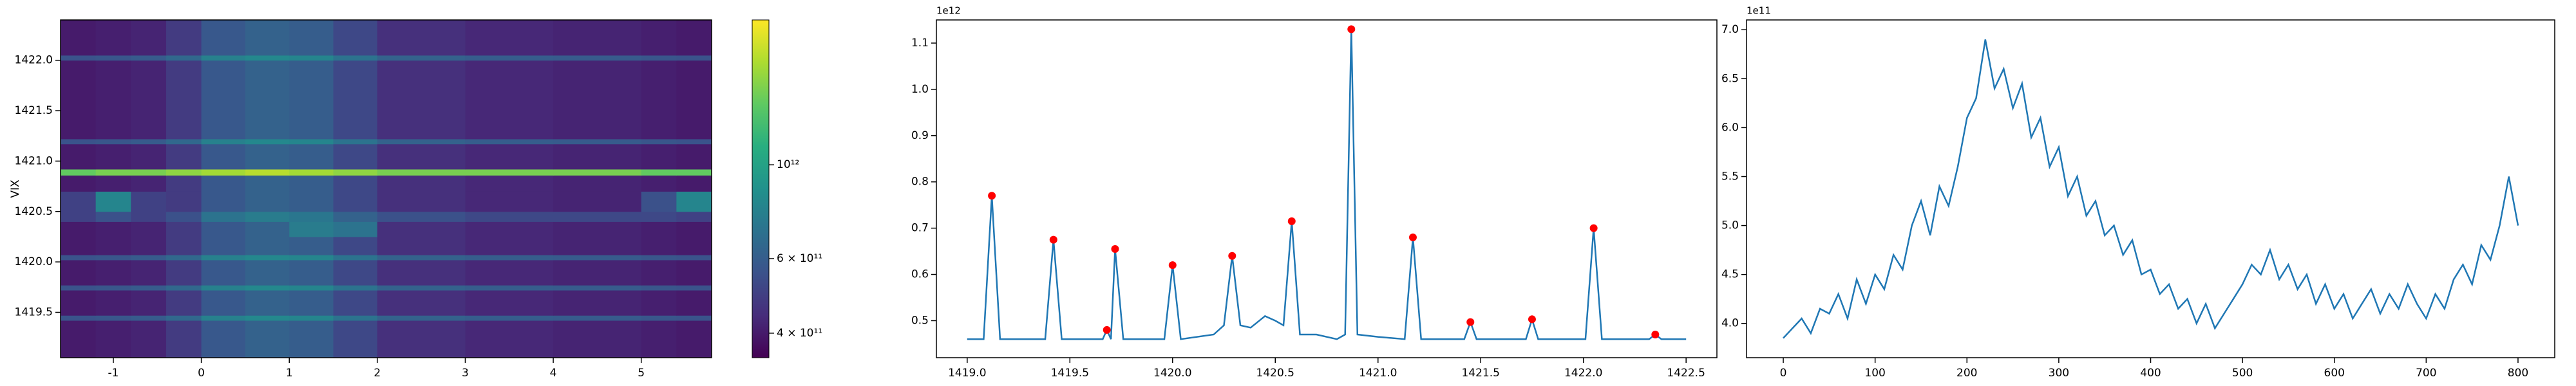  Describe the element at coordinates (2242, 373) in the screenshot. I see `x-tick-label: 500` at that location.